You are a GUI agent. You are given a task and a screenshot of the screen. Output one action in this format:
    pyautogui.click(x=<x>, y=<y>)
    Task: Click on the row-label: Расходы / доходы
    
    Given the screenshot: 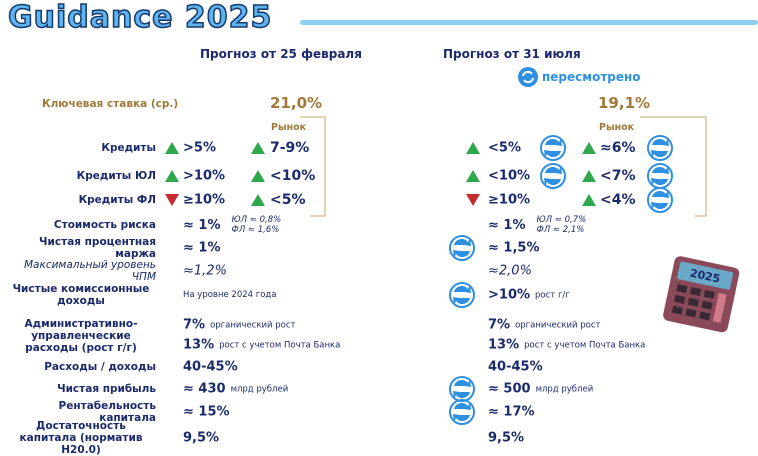 What is the action you would take?
    pyautogui.click(x=100, y=367)
    